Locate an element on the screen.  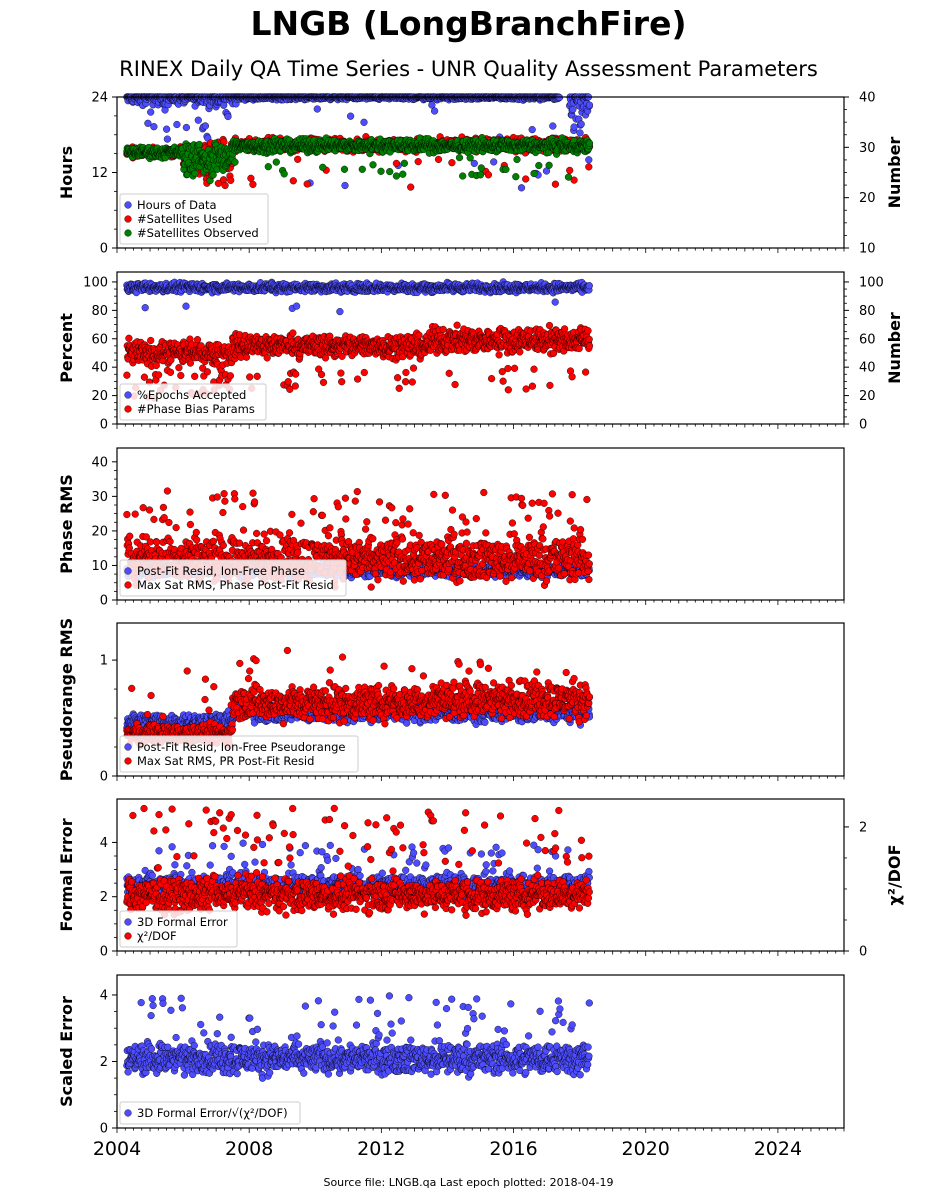
chart-title: LNGB (LongBranchFire) is located at coordinates (468, 23).